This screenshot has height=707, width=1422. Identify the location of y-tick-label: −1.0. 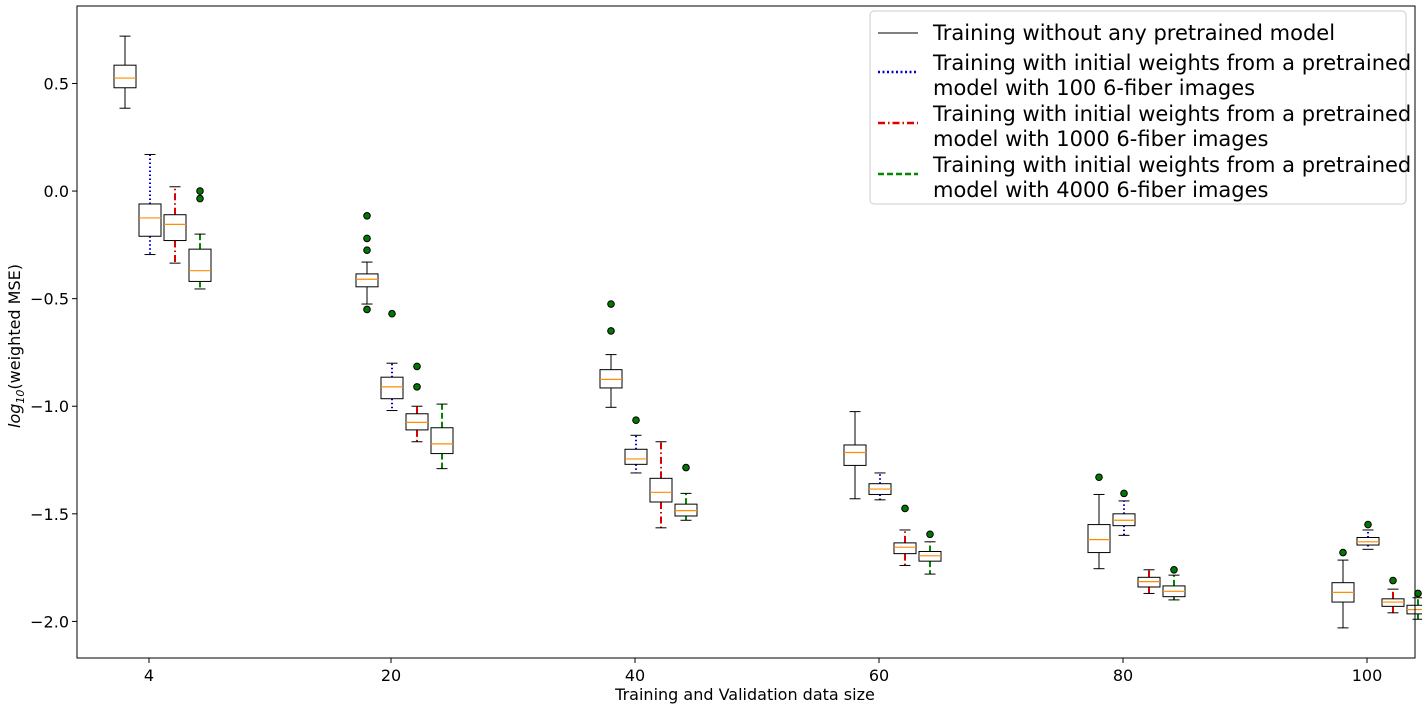
(49, 406).